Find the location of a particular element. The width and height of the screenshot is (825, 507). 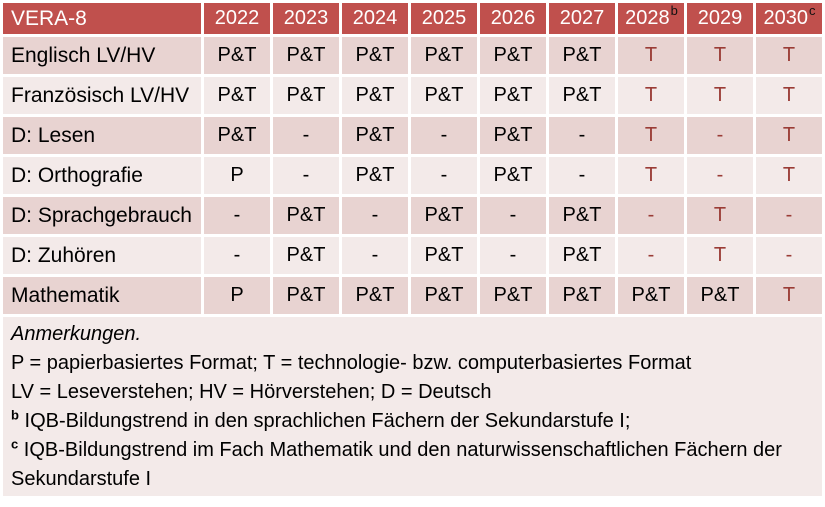

row-label: D: Zuhören is located at coordinates (102, 255).